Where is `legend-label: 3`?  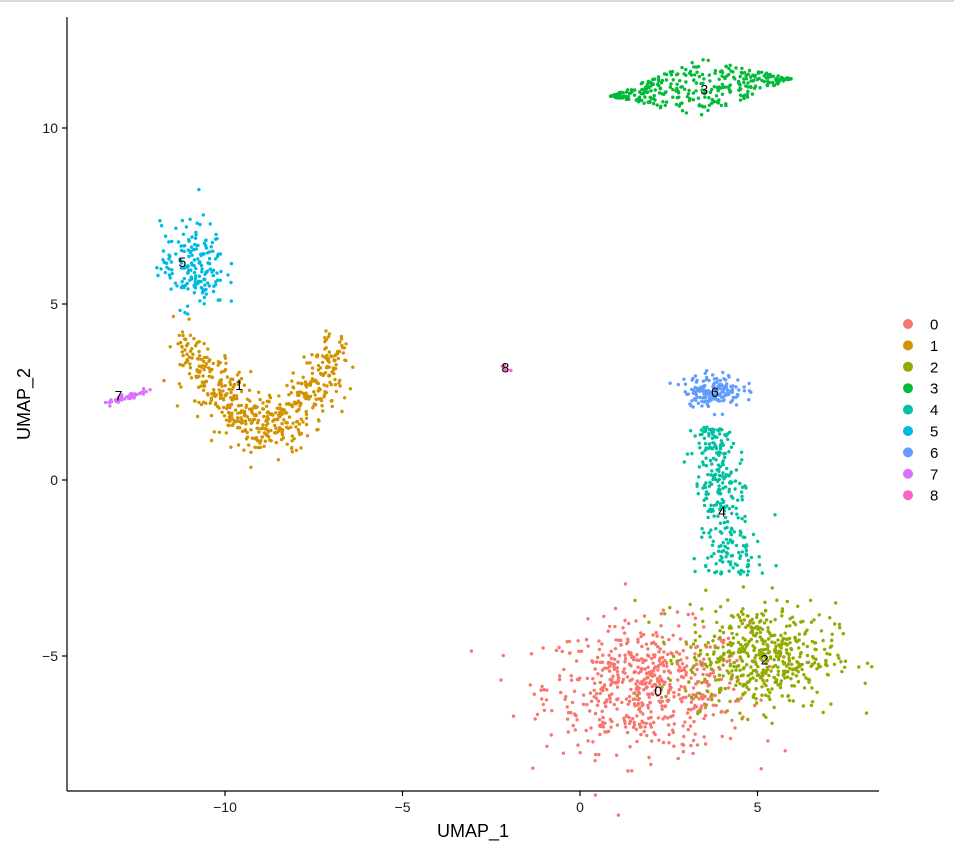 legend-label: 3 is located at coordinates (934, 389).